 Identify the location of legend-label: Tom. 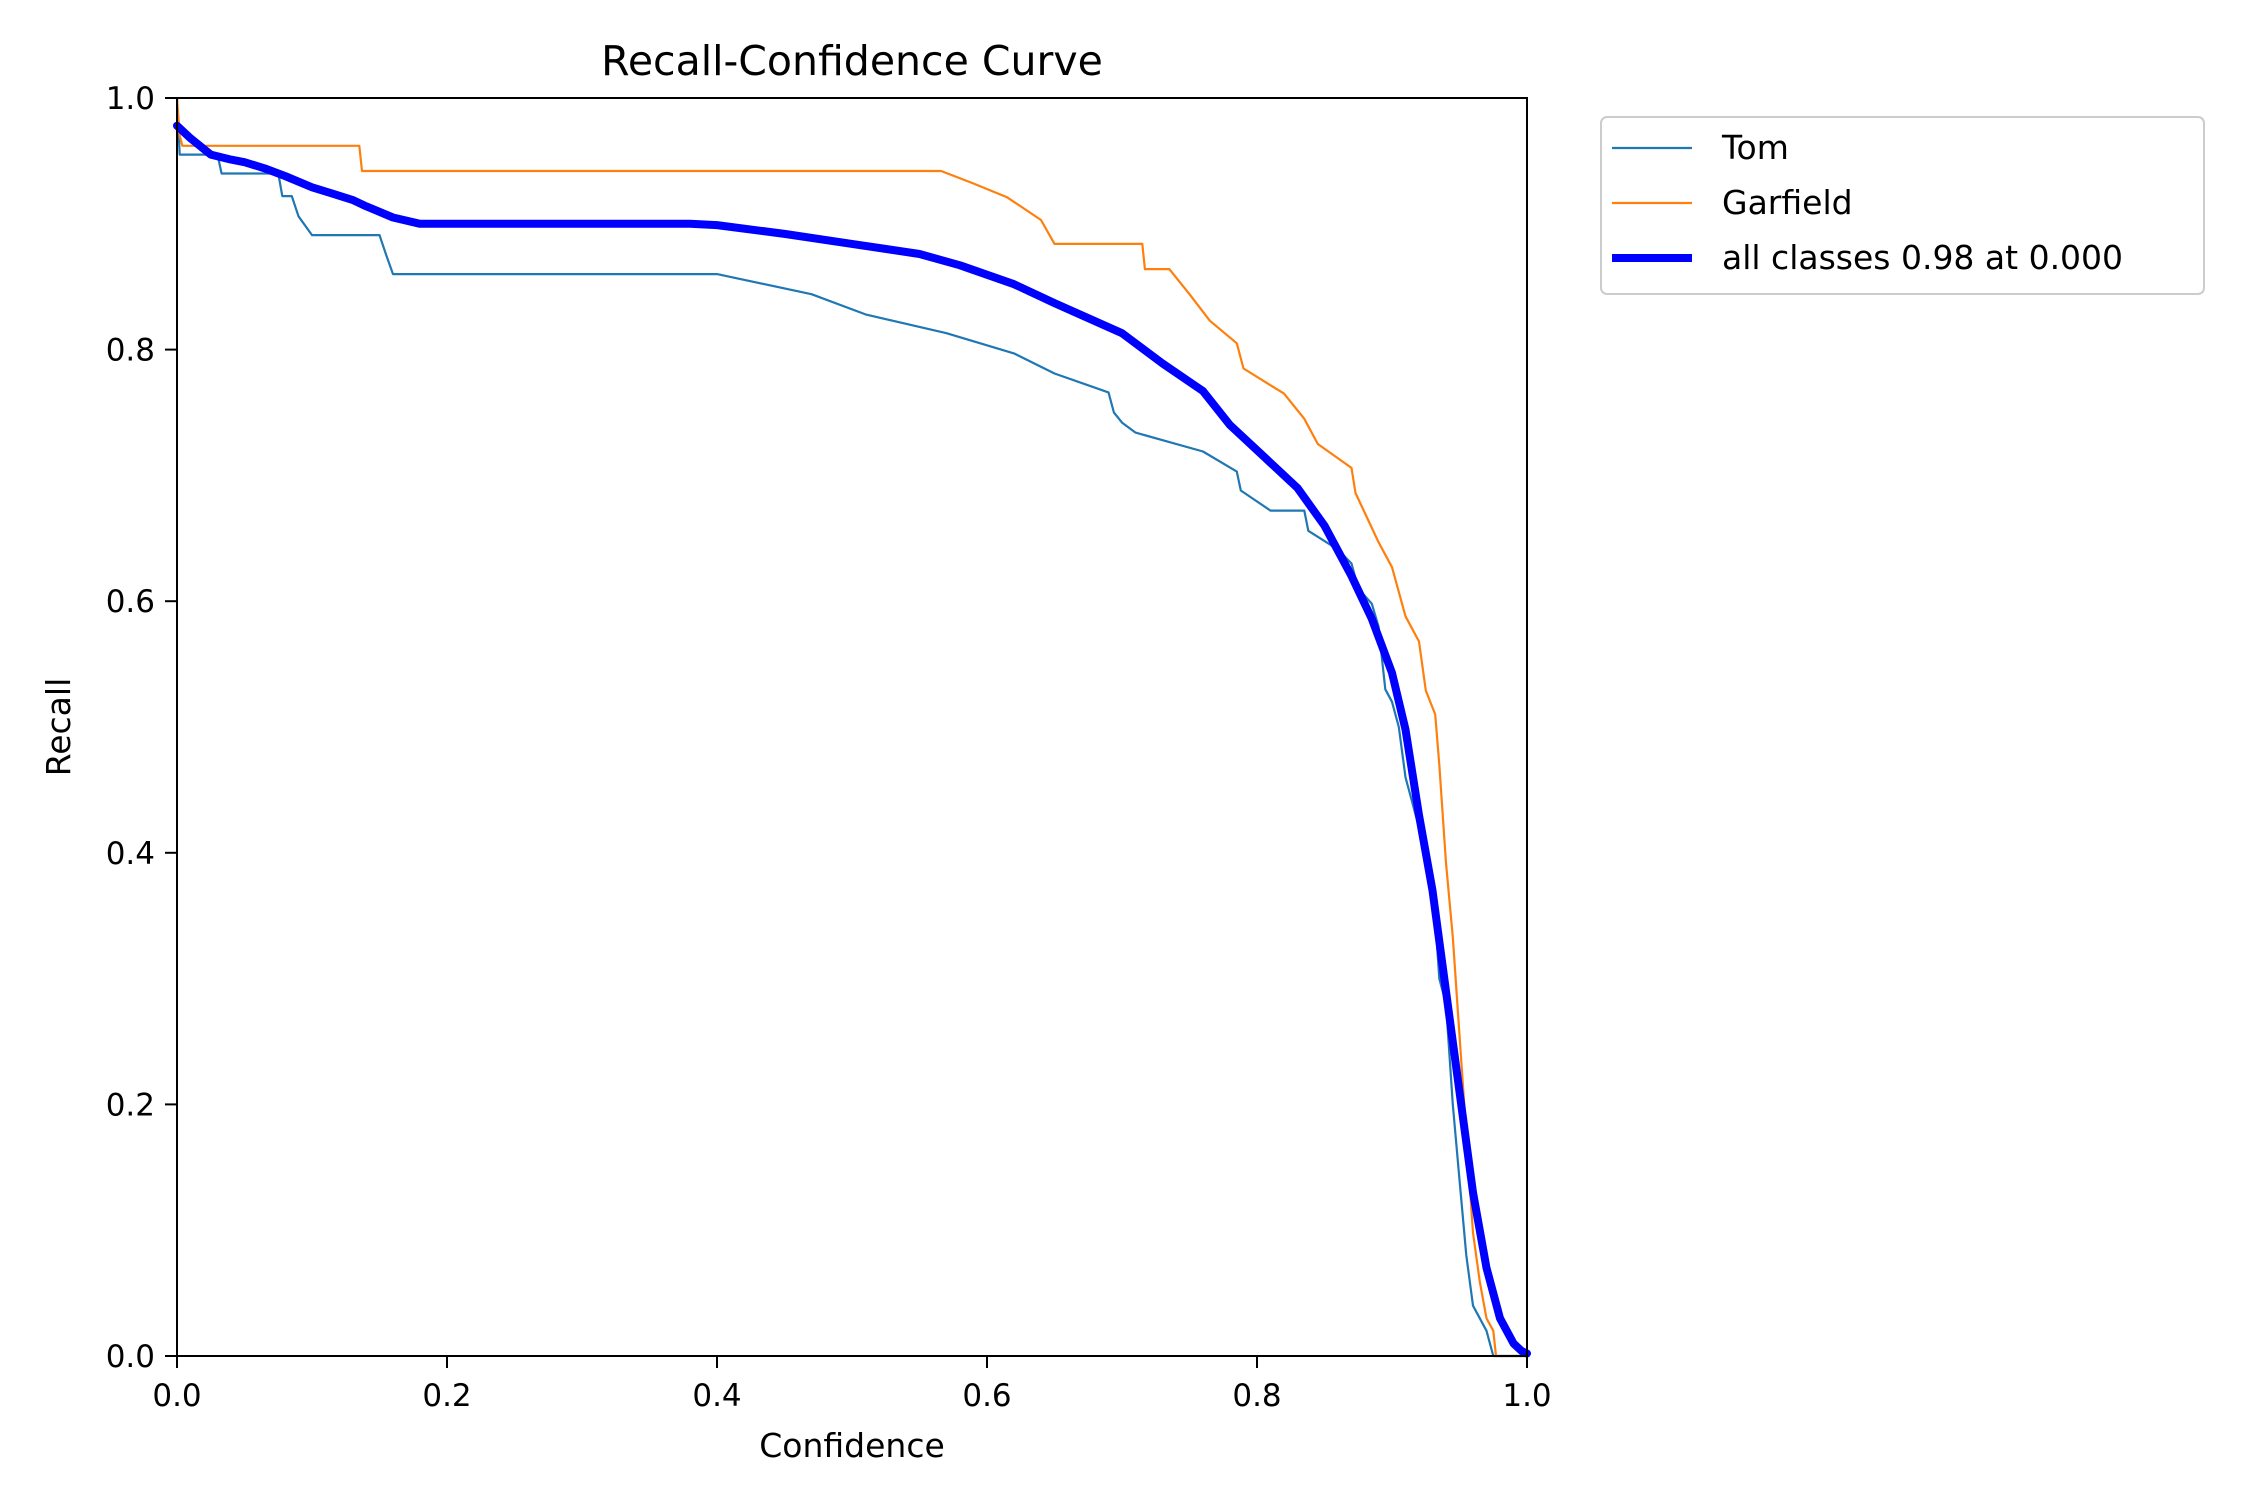
(1755, 147).